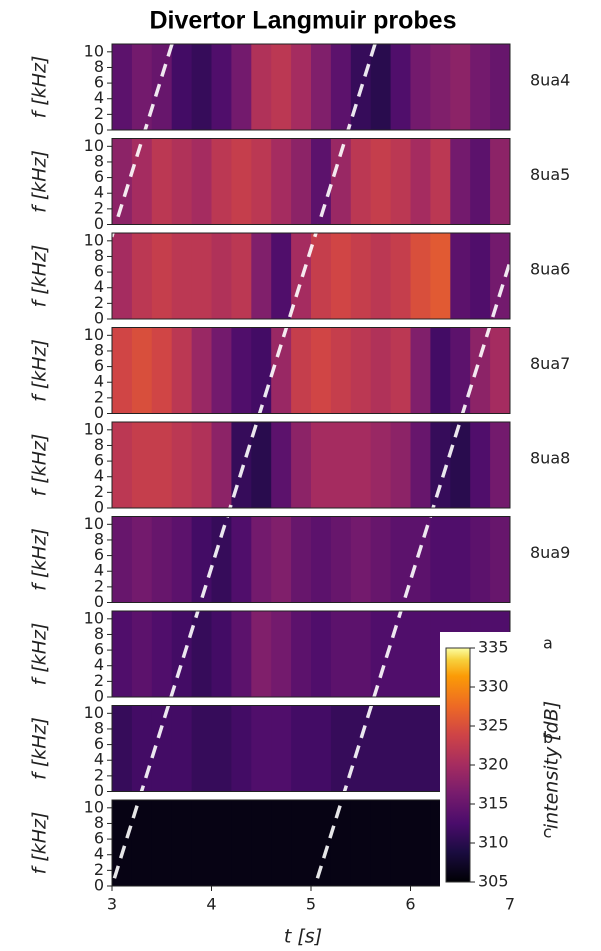  What do you see at coordinates (550, 458) in the screenshot?
I see `panel-label: 8ua8` at bounding box center [550, 458].